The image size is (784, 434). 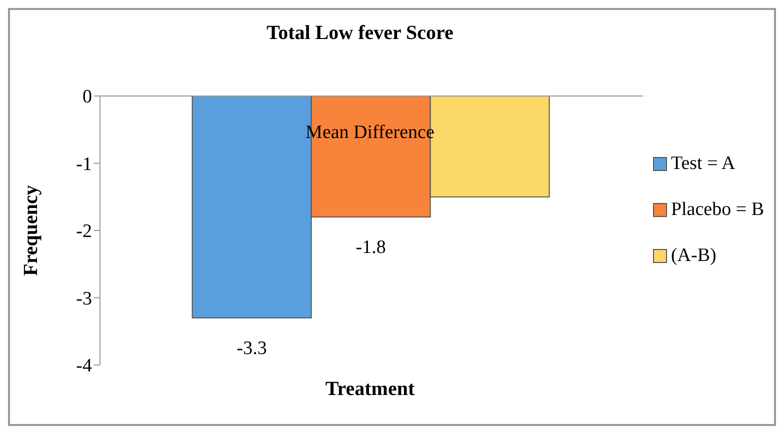 I want to click on y-tick-label: -1, so click(x=84, y=164).